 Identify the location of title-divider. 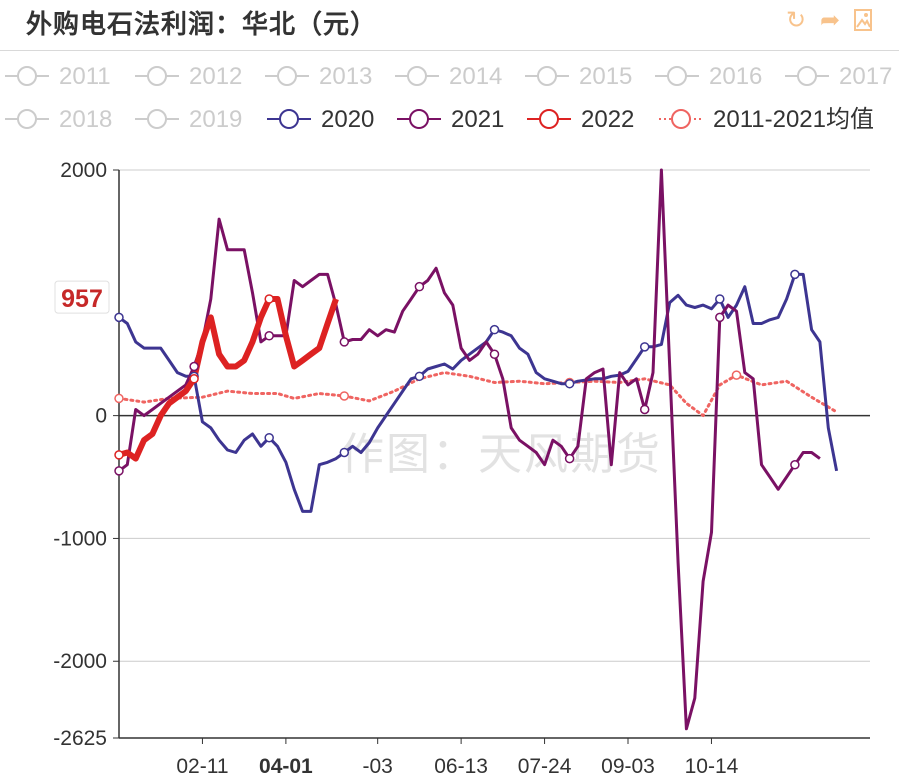
(449, 50).